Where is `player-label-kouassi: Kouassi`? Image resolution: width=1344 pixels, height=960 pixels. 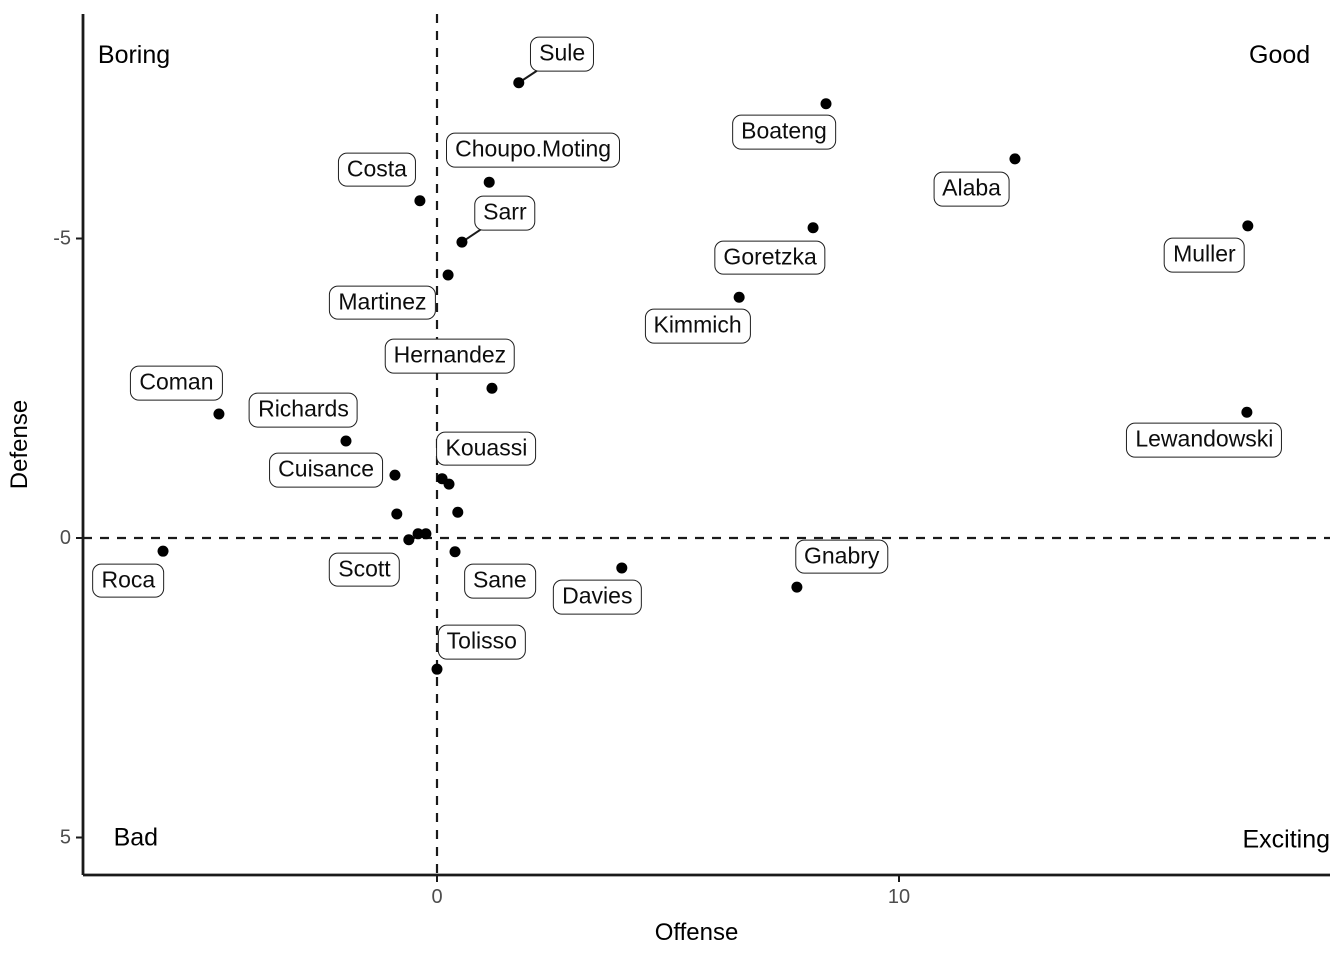 player-label-kouassi: Kouassi is located at coordinates (486, 449).